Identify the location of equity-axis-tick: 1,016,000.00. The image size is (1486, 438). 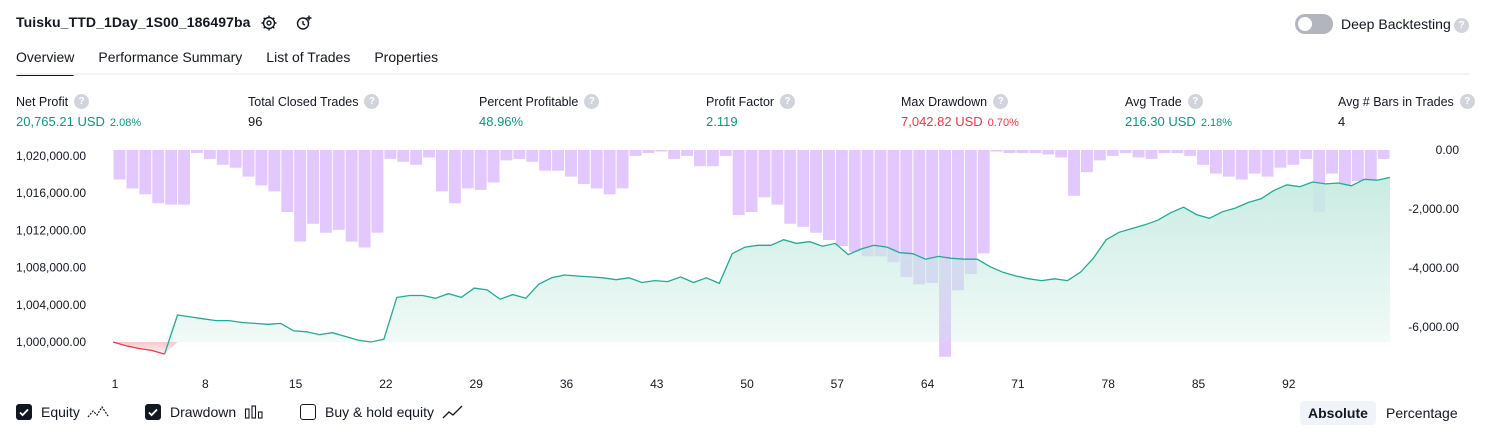
(51, 193).